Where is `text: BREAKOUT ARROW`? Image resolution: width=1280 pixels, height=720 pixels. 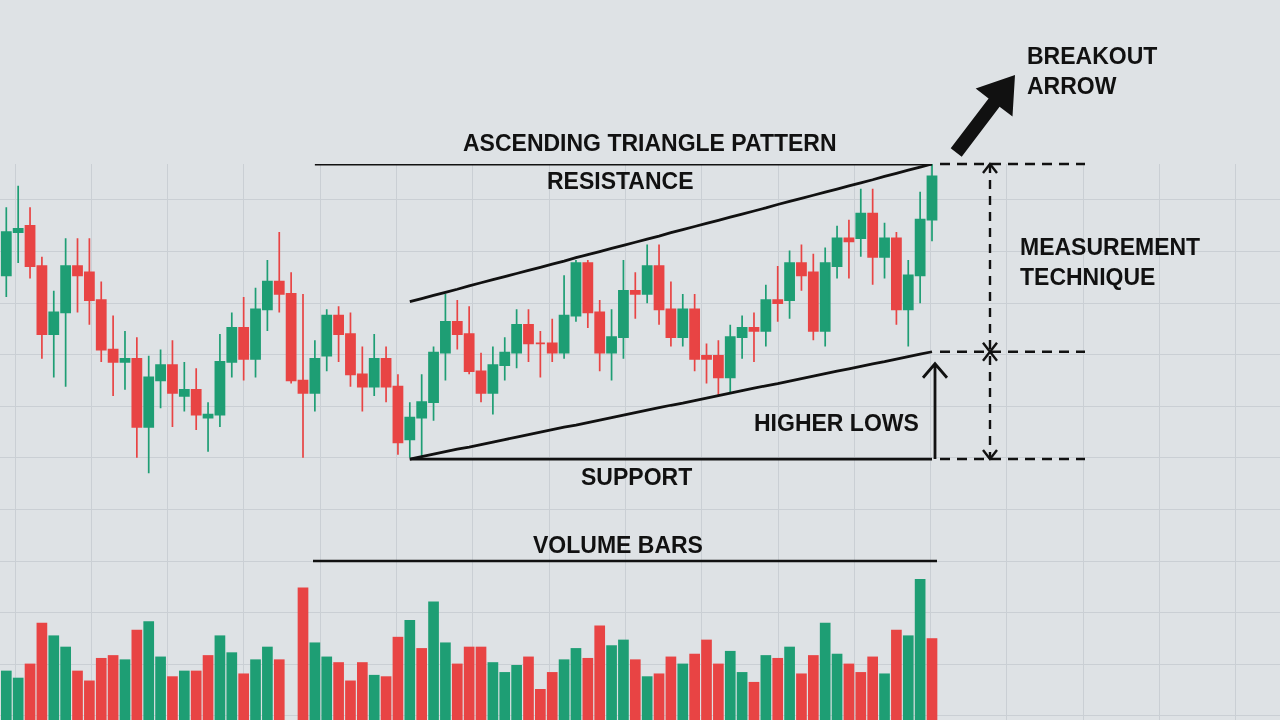
text: BREAKOUT ARROW is located at coordinates (1092, 71).